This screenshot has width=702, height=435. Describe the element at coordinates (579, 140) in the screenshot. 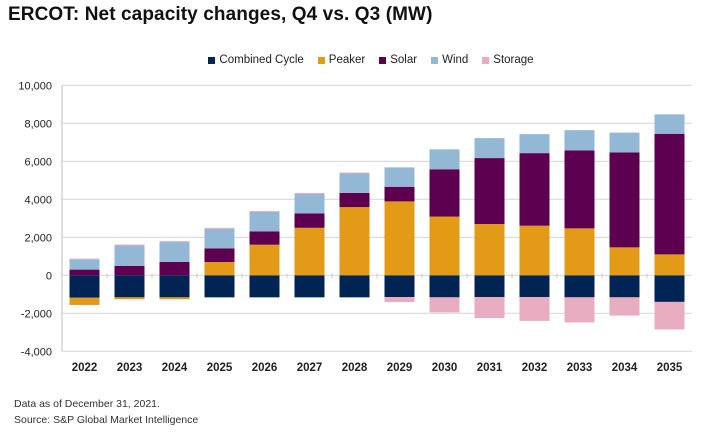

I see `bar-wind-2033` at that location.